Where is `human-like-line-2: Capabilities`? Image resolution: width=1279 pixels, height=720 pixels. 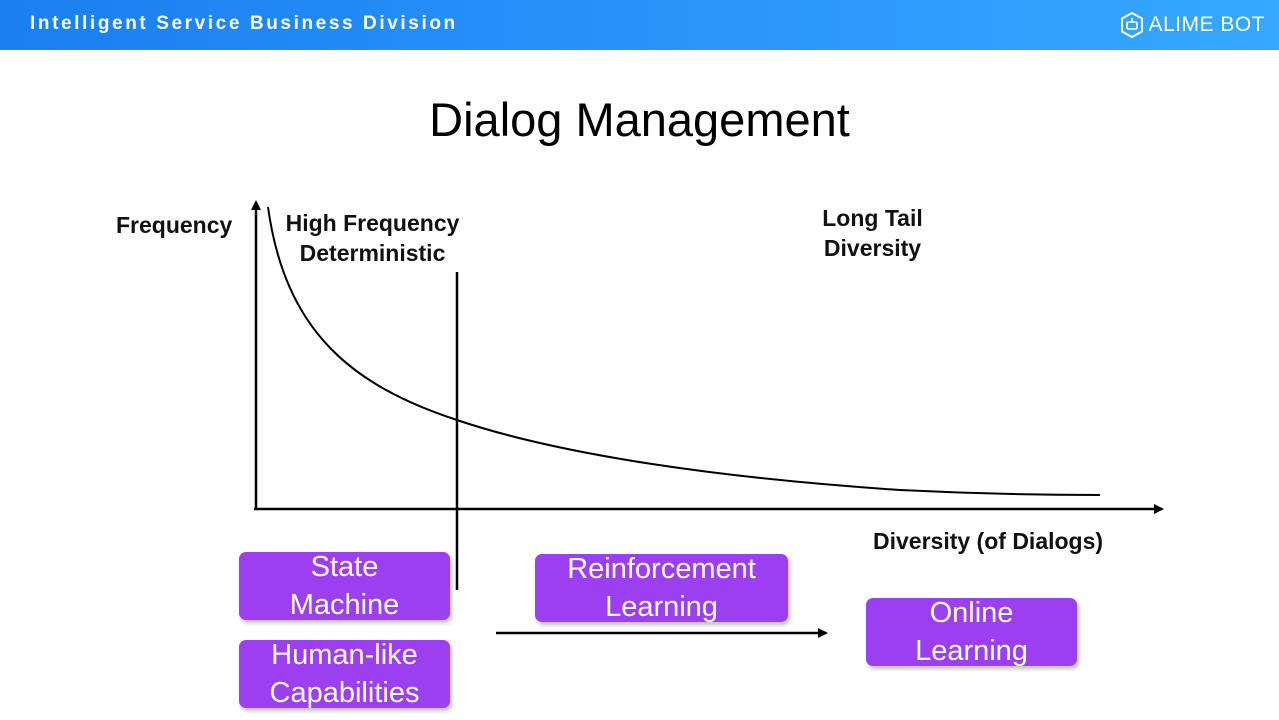 human-like-line-2: Capabilities is located at coordinates (344, 693).